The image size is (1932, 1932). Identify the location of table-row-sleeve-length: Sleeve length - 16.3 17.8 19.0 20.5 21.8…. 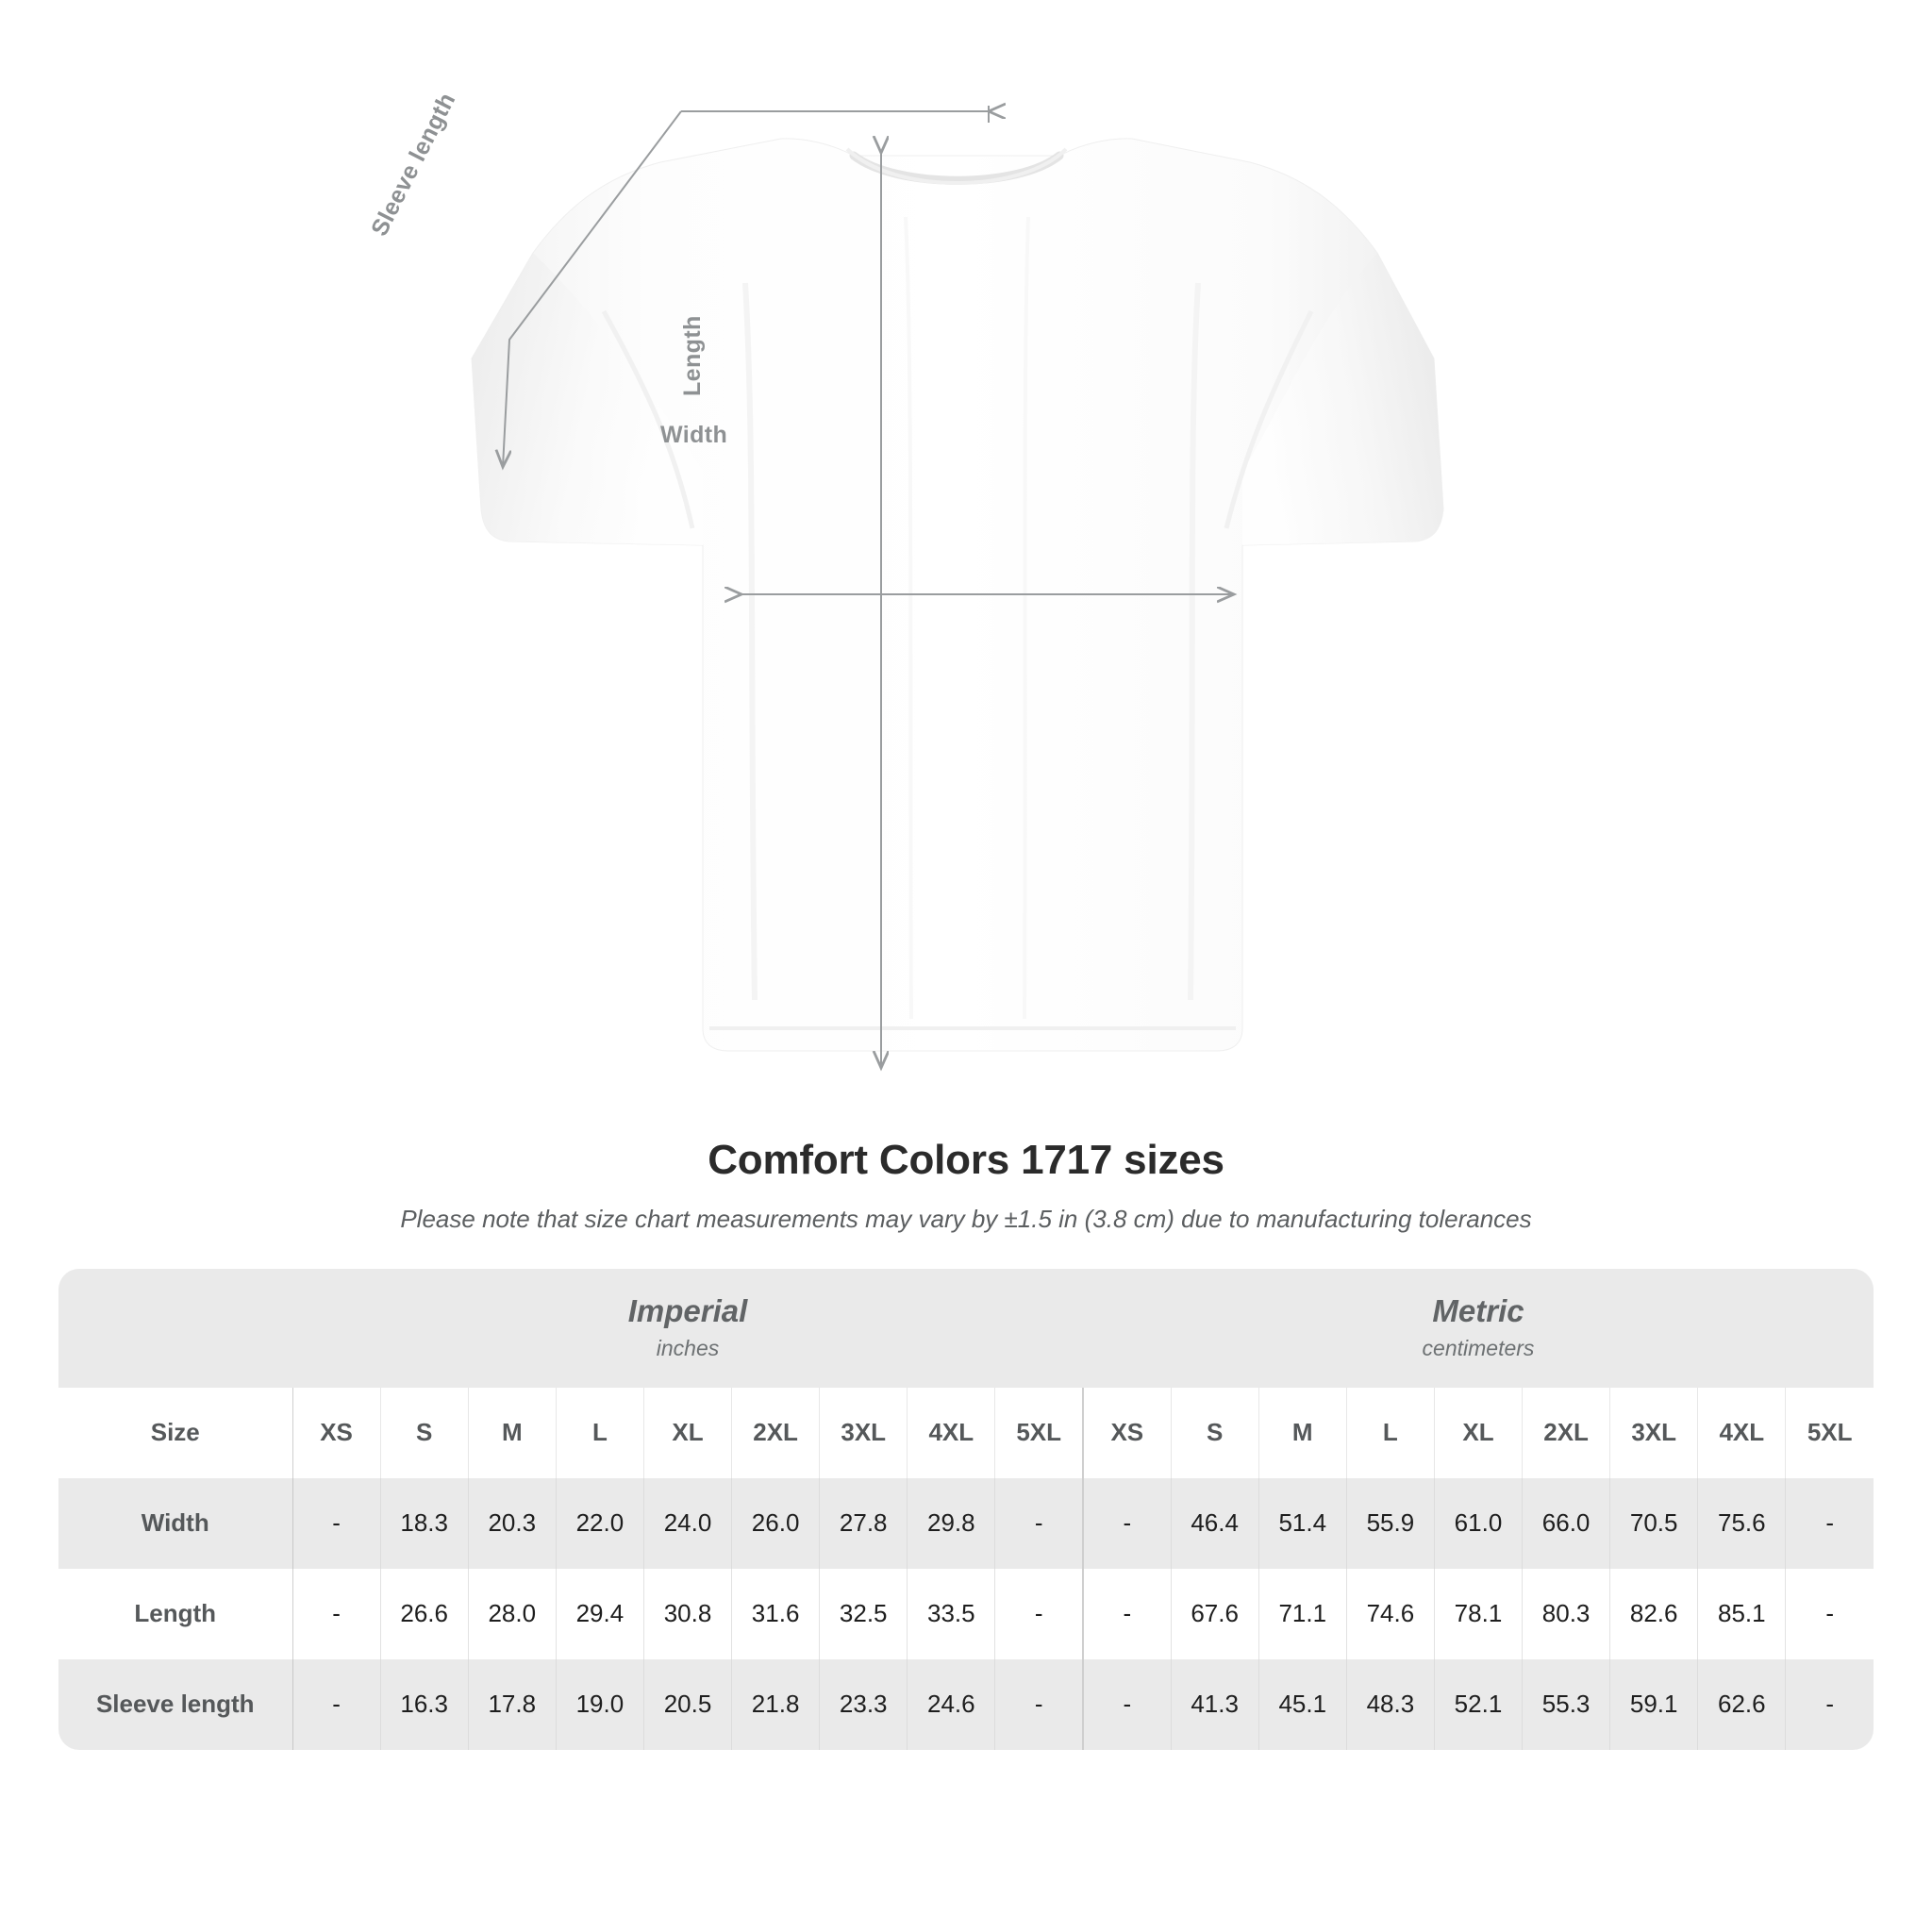
(966, 1704).